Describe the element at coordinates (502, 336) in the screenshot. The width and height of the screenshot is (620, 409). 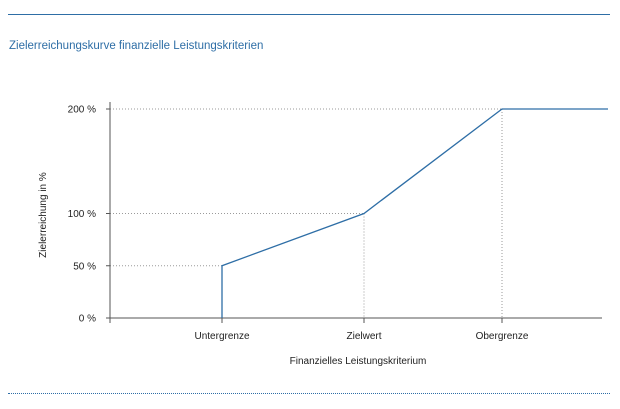
I see `x-tick-label: Obergrenze` at that location.